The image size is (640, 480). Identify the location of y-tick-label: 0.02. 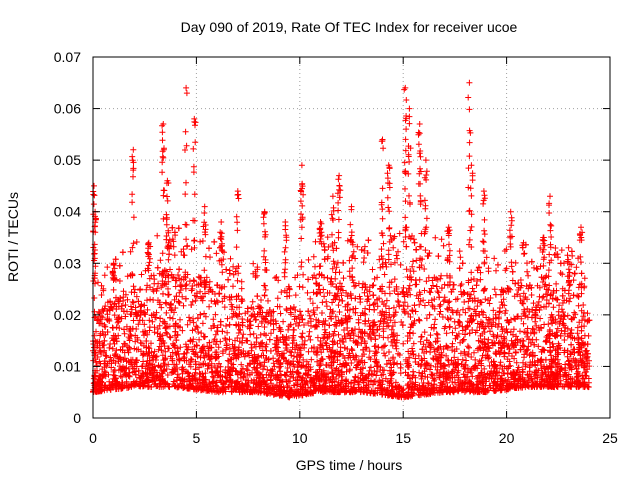
(67, 315).